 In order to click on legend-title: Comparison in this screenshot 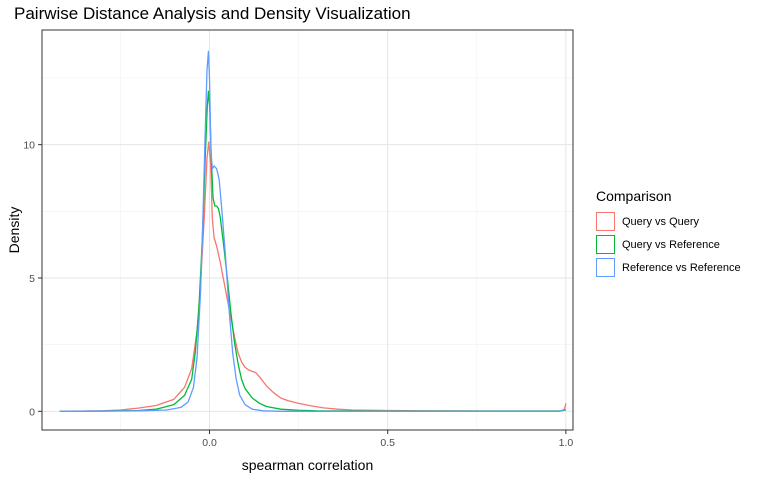, I will do `click(634, 196)`.